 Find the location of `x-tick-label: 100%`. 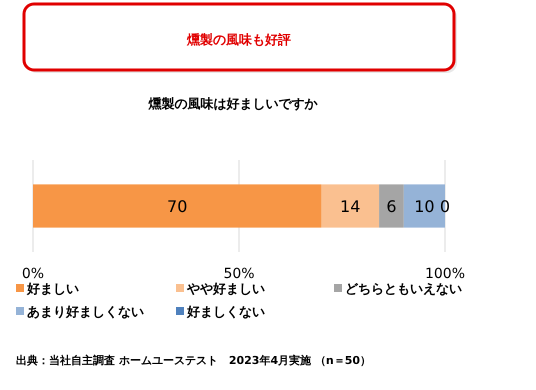

x-tick-label: 100% is located at coordinates (445, 274).